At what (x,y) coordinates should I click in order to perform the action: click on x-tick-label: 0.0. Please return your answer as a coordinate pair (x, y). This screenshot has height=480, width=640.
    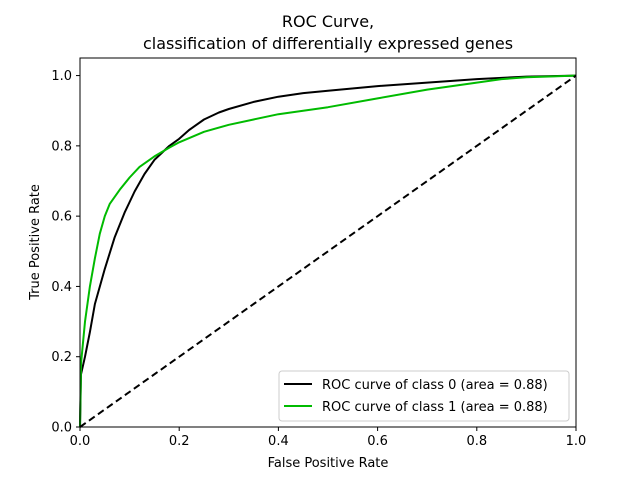
    Looking at the image, I should click on (80, 441).